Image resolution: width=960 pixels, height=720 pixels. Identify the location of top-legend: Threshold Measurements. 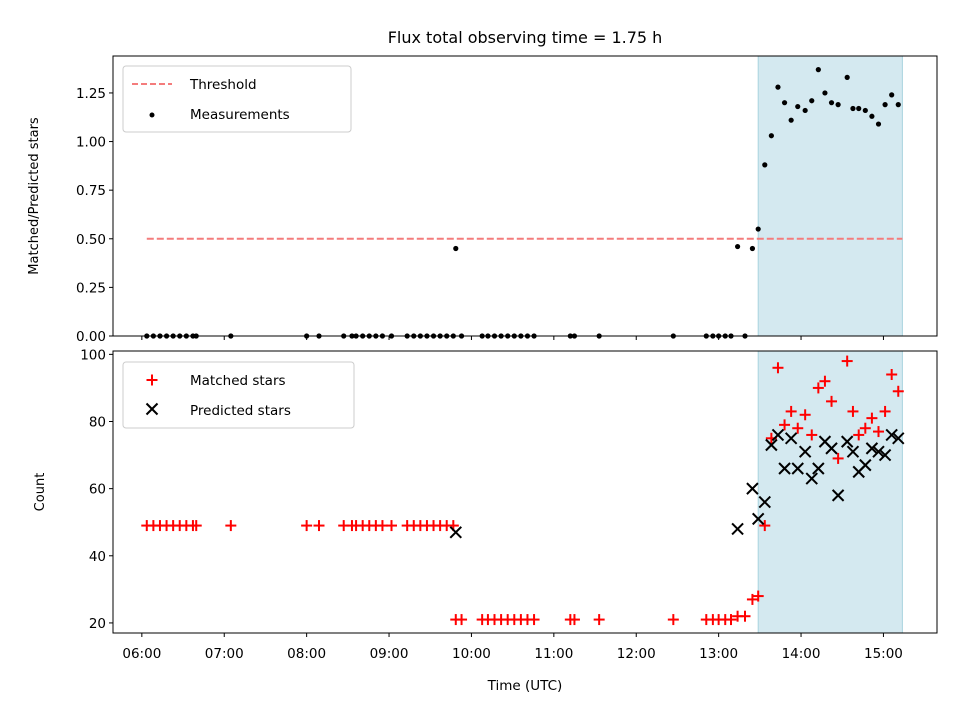
(237, 99).